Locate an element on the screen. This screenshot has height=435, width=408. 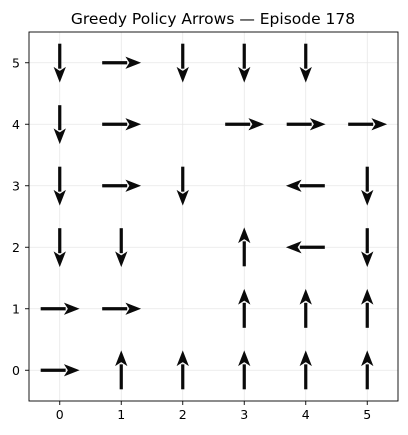
x-tick-label: 4 is located at coordinates (306, 414).